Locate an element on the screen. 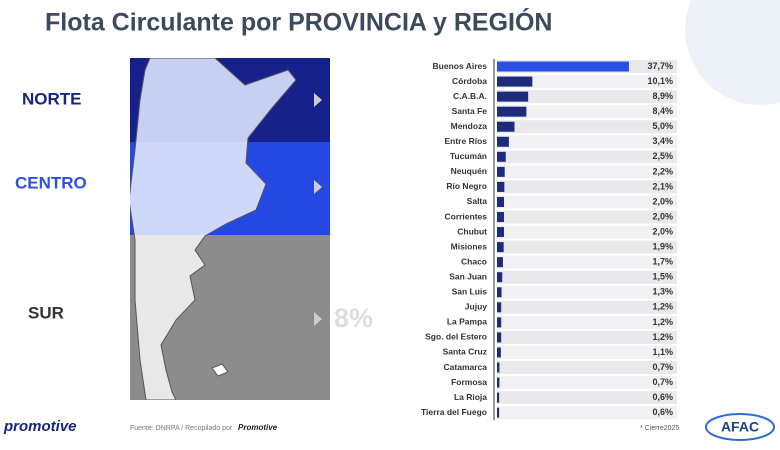 The image size is (780, 450). category-label: Río Negro is located at coordinates (466, 186).